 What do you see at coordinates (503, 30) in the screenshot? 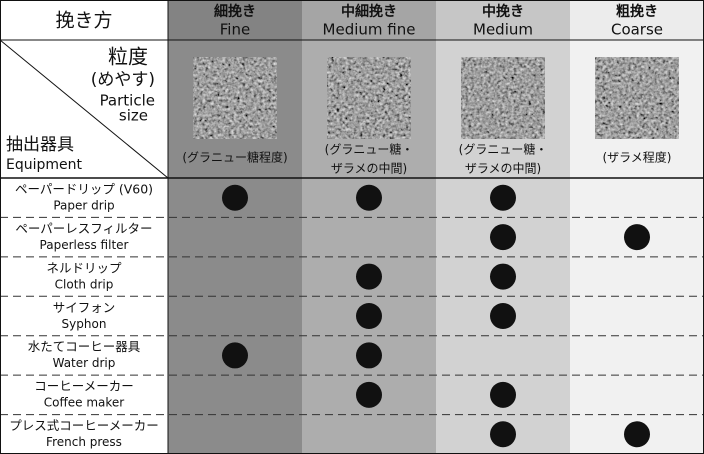
I see `column-title-en: Medium` at bounding box center [503, 30].